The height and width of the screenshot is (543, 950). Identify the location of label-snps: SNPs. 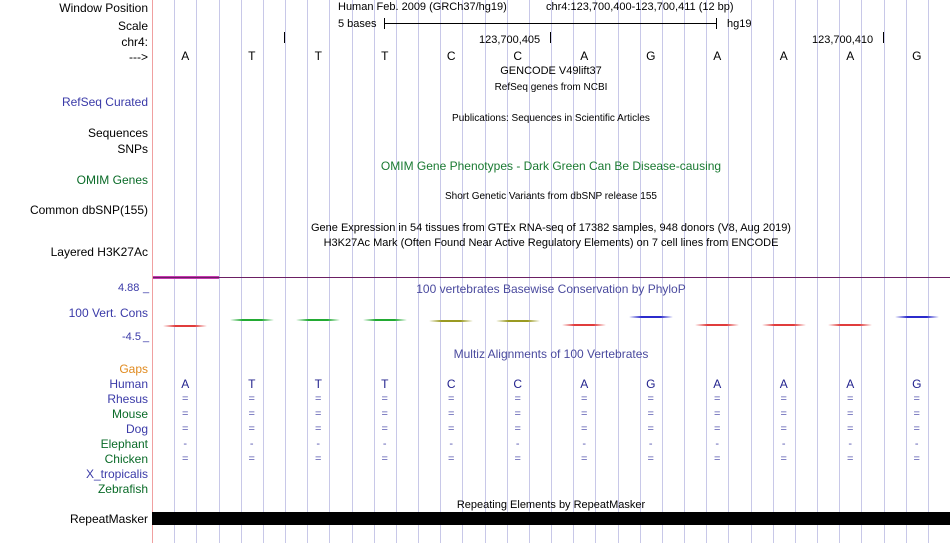
(132, 149).